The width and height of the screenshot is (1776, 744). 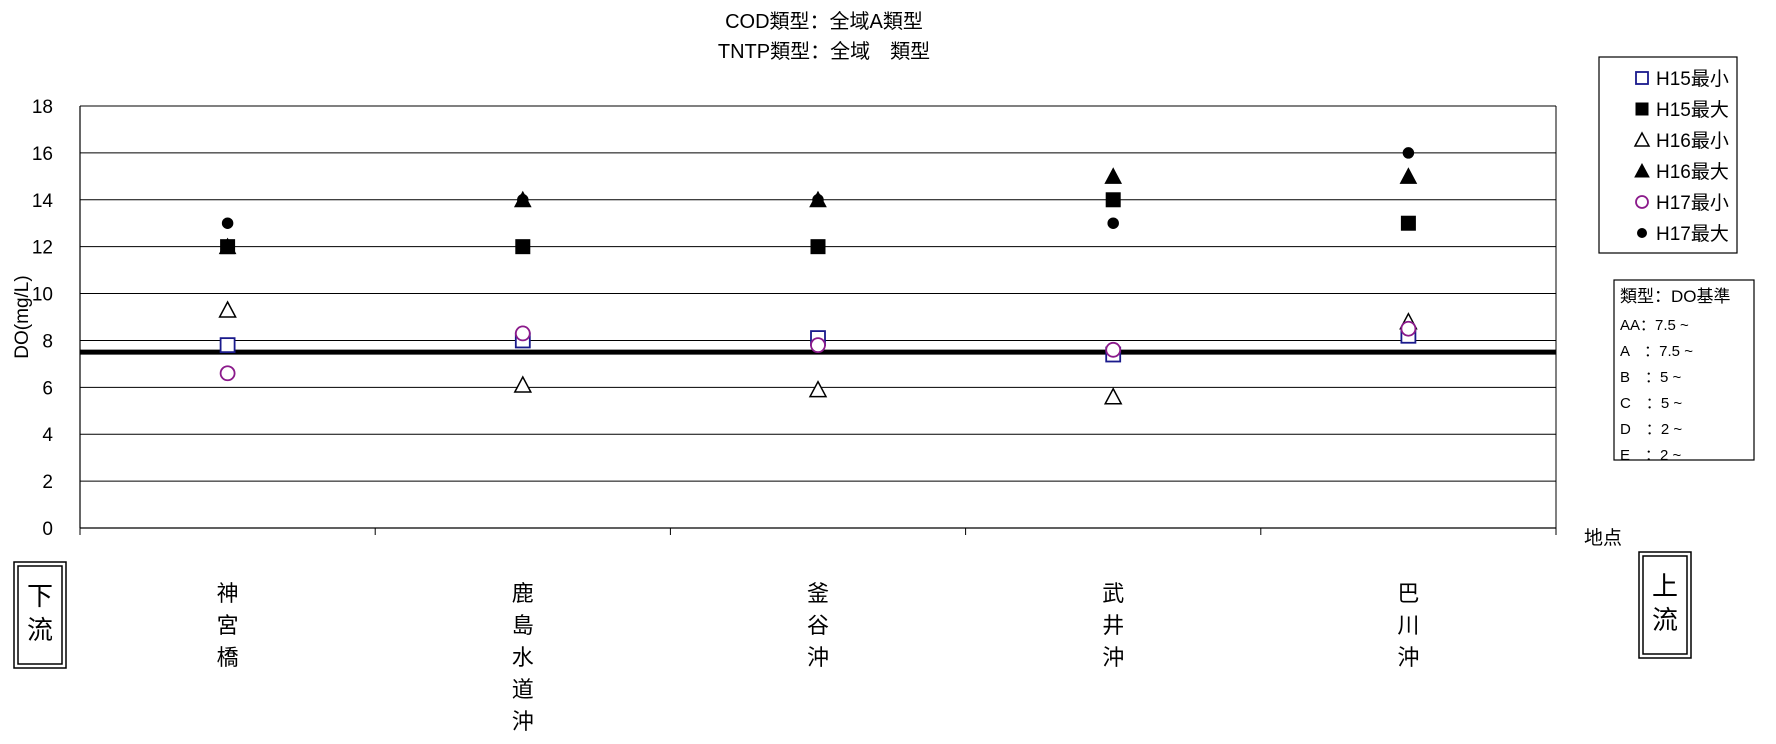 I want to click on standards-box-row: E ：2 ~, so click(x=1651, y=455).